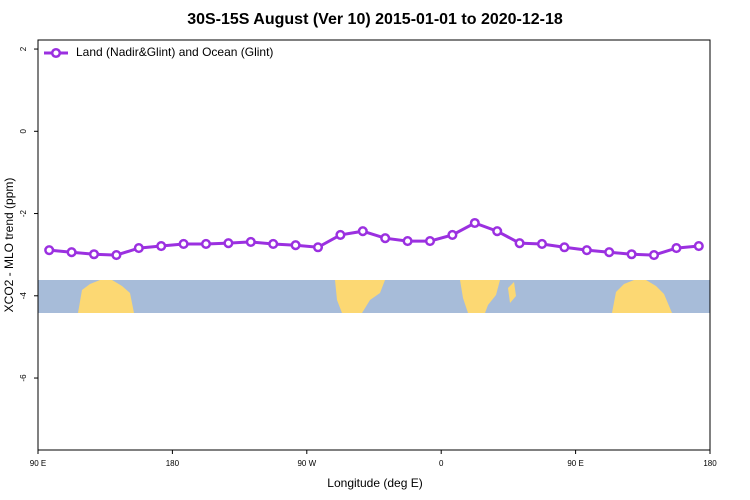 This screenshot has height=500, width=750. Describe the element at coordinates (374, 296) in the screenshot. I see `map-strip` at that location.